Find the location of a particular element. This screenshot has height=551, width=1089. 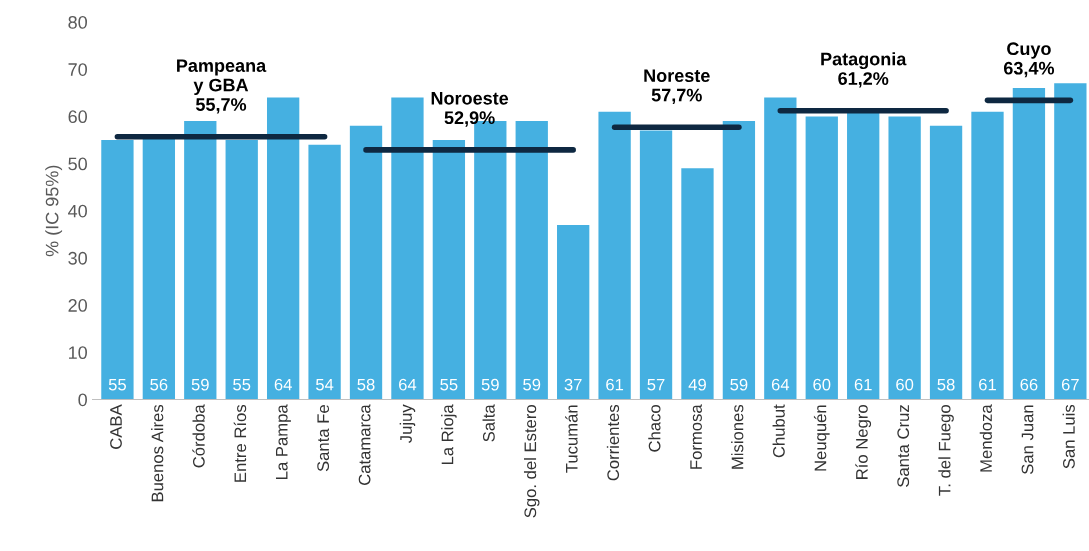

x-tick-label: Salta is located at coordinates (488, 423).